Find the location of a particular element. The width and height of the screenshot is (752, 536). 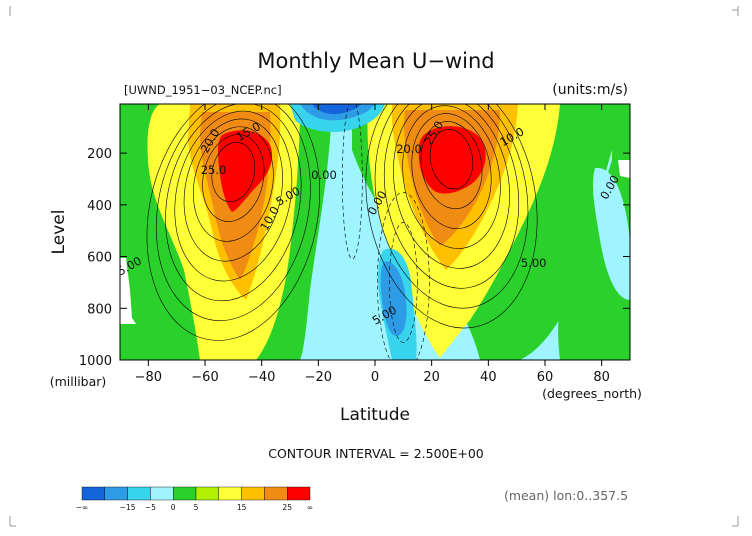

x-tick-label: 60 is located at coordinates (545, 377).